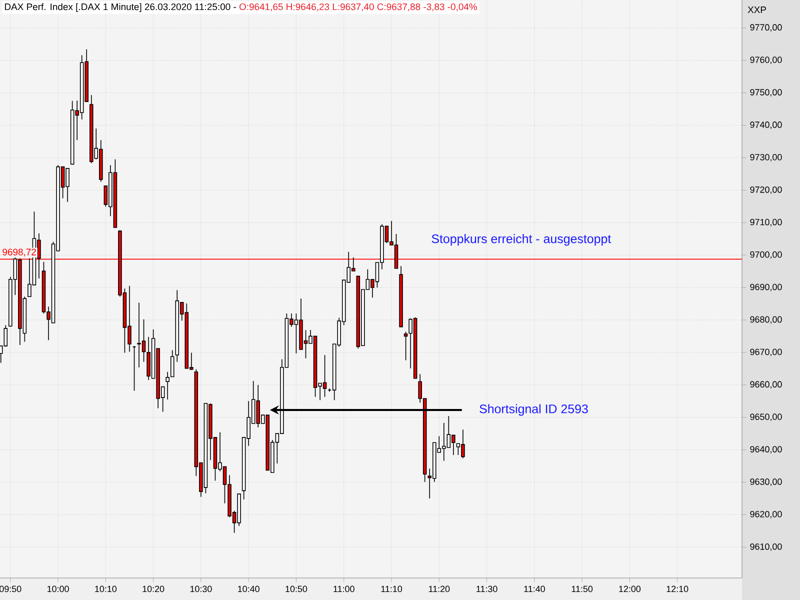  I want to click on x-tick-label: 11:20, so click(439, 589).